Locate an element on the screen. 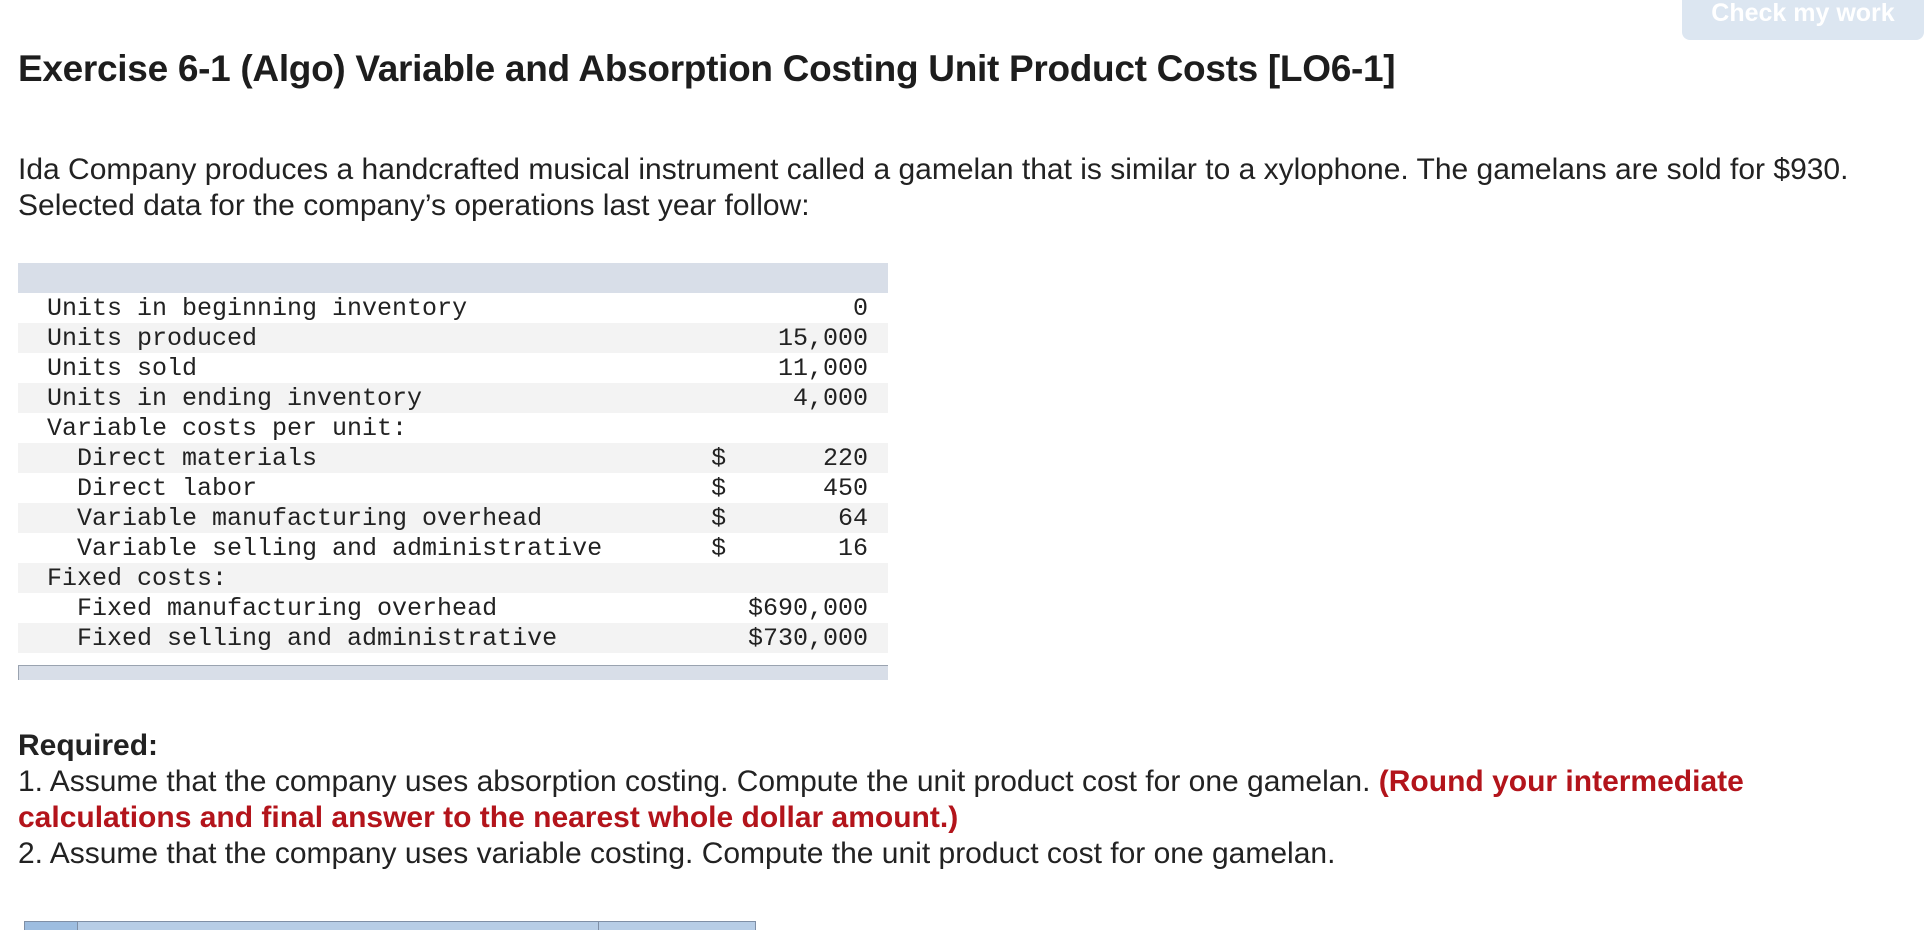 The width and height of the screenshot is (1924, 930). table-row: Units produced 15,000 is located at coordinates (453, 338).